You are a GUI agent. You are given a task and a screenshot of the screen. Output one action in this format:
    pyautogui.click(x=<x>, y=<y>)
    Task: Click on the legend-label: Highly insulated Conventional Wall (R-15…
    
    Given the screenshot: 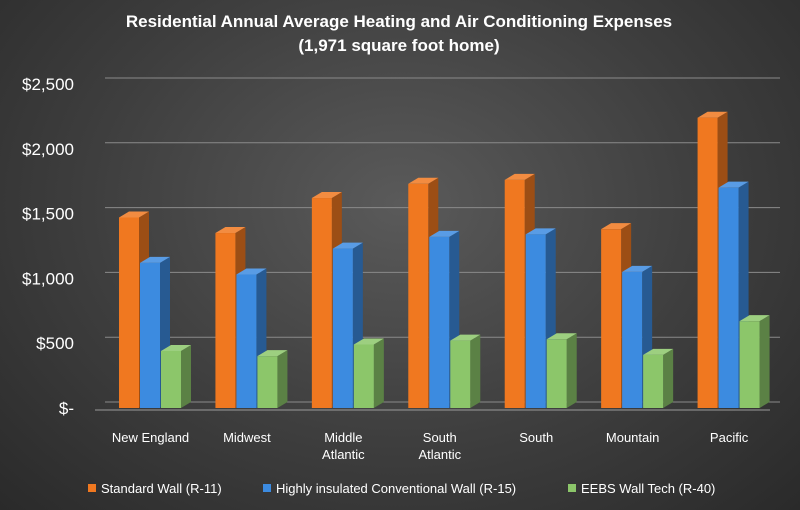 What is the action you would take?
    pyautogui.click(x=396, y=488)
    